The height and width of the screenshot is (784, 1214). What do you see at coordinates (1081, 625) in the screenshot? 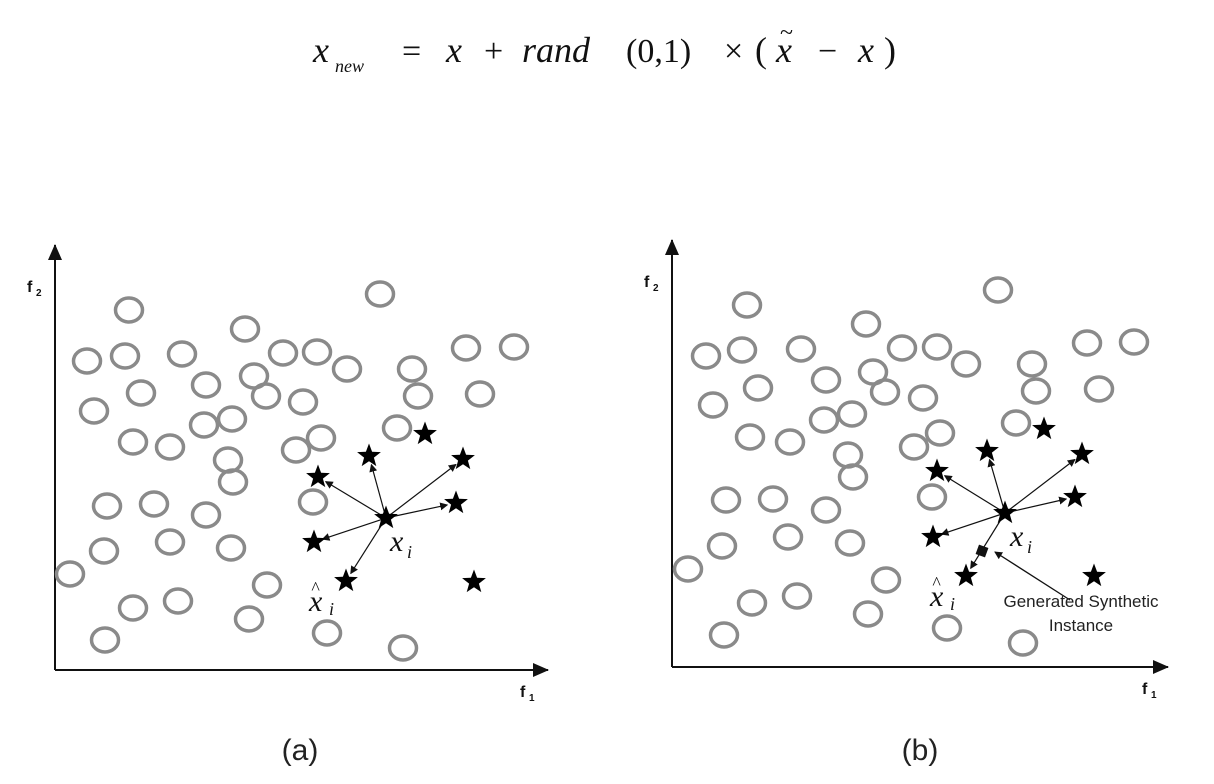
I see `callout-text-line2: Instance` at bounding box center [1081, 625].